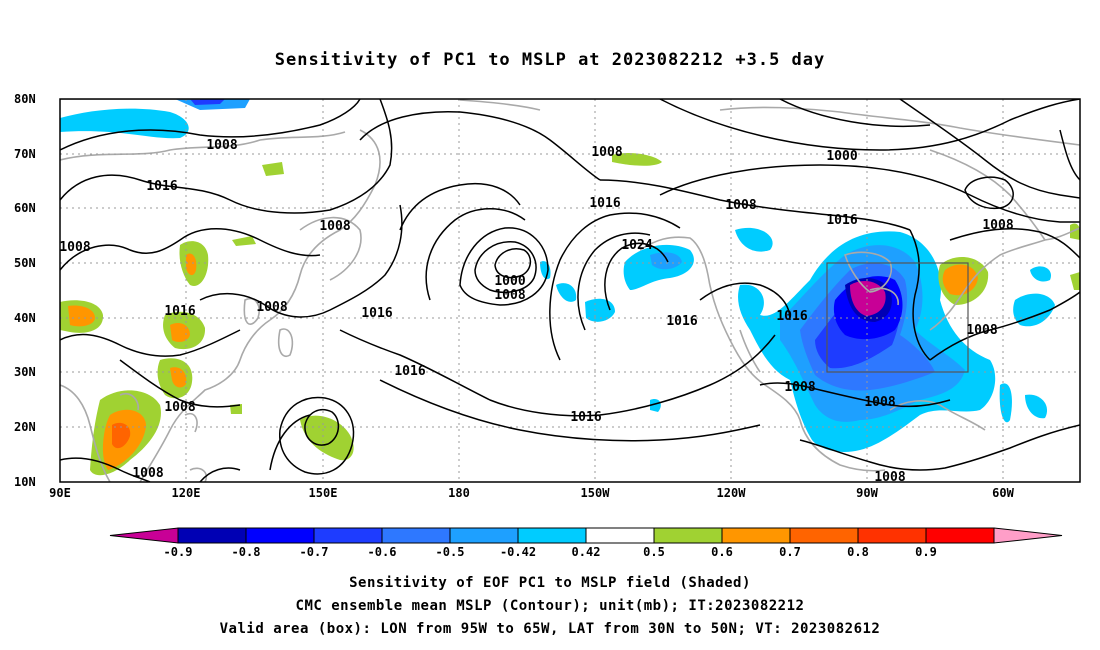 The image size is (1100, 650). I want to click on colorbar-tick-label: -0.6, so click(382, 552).